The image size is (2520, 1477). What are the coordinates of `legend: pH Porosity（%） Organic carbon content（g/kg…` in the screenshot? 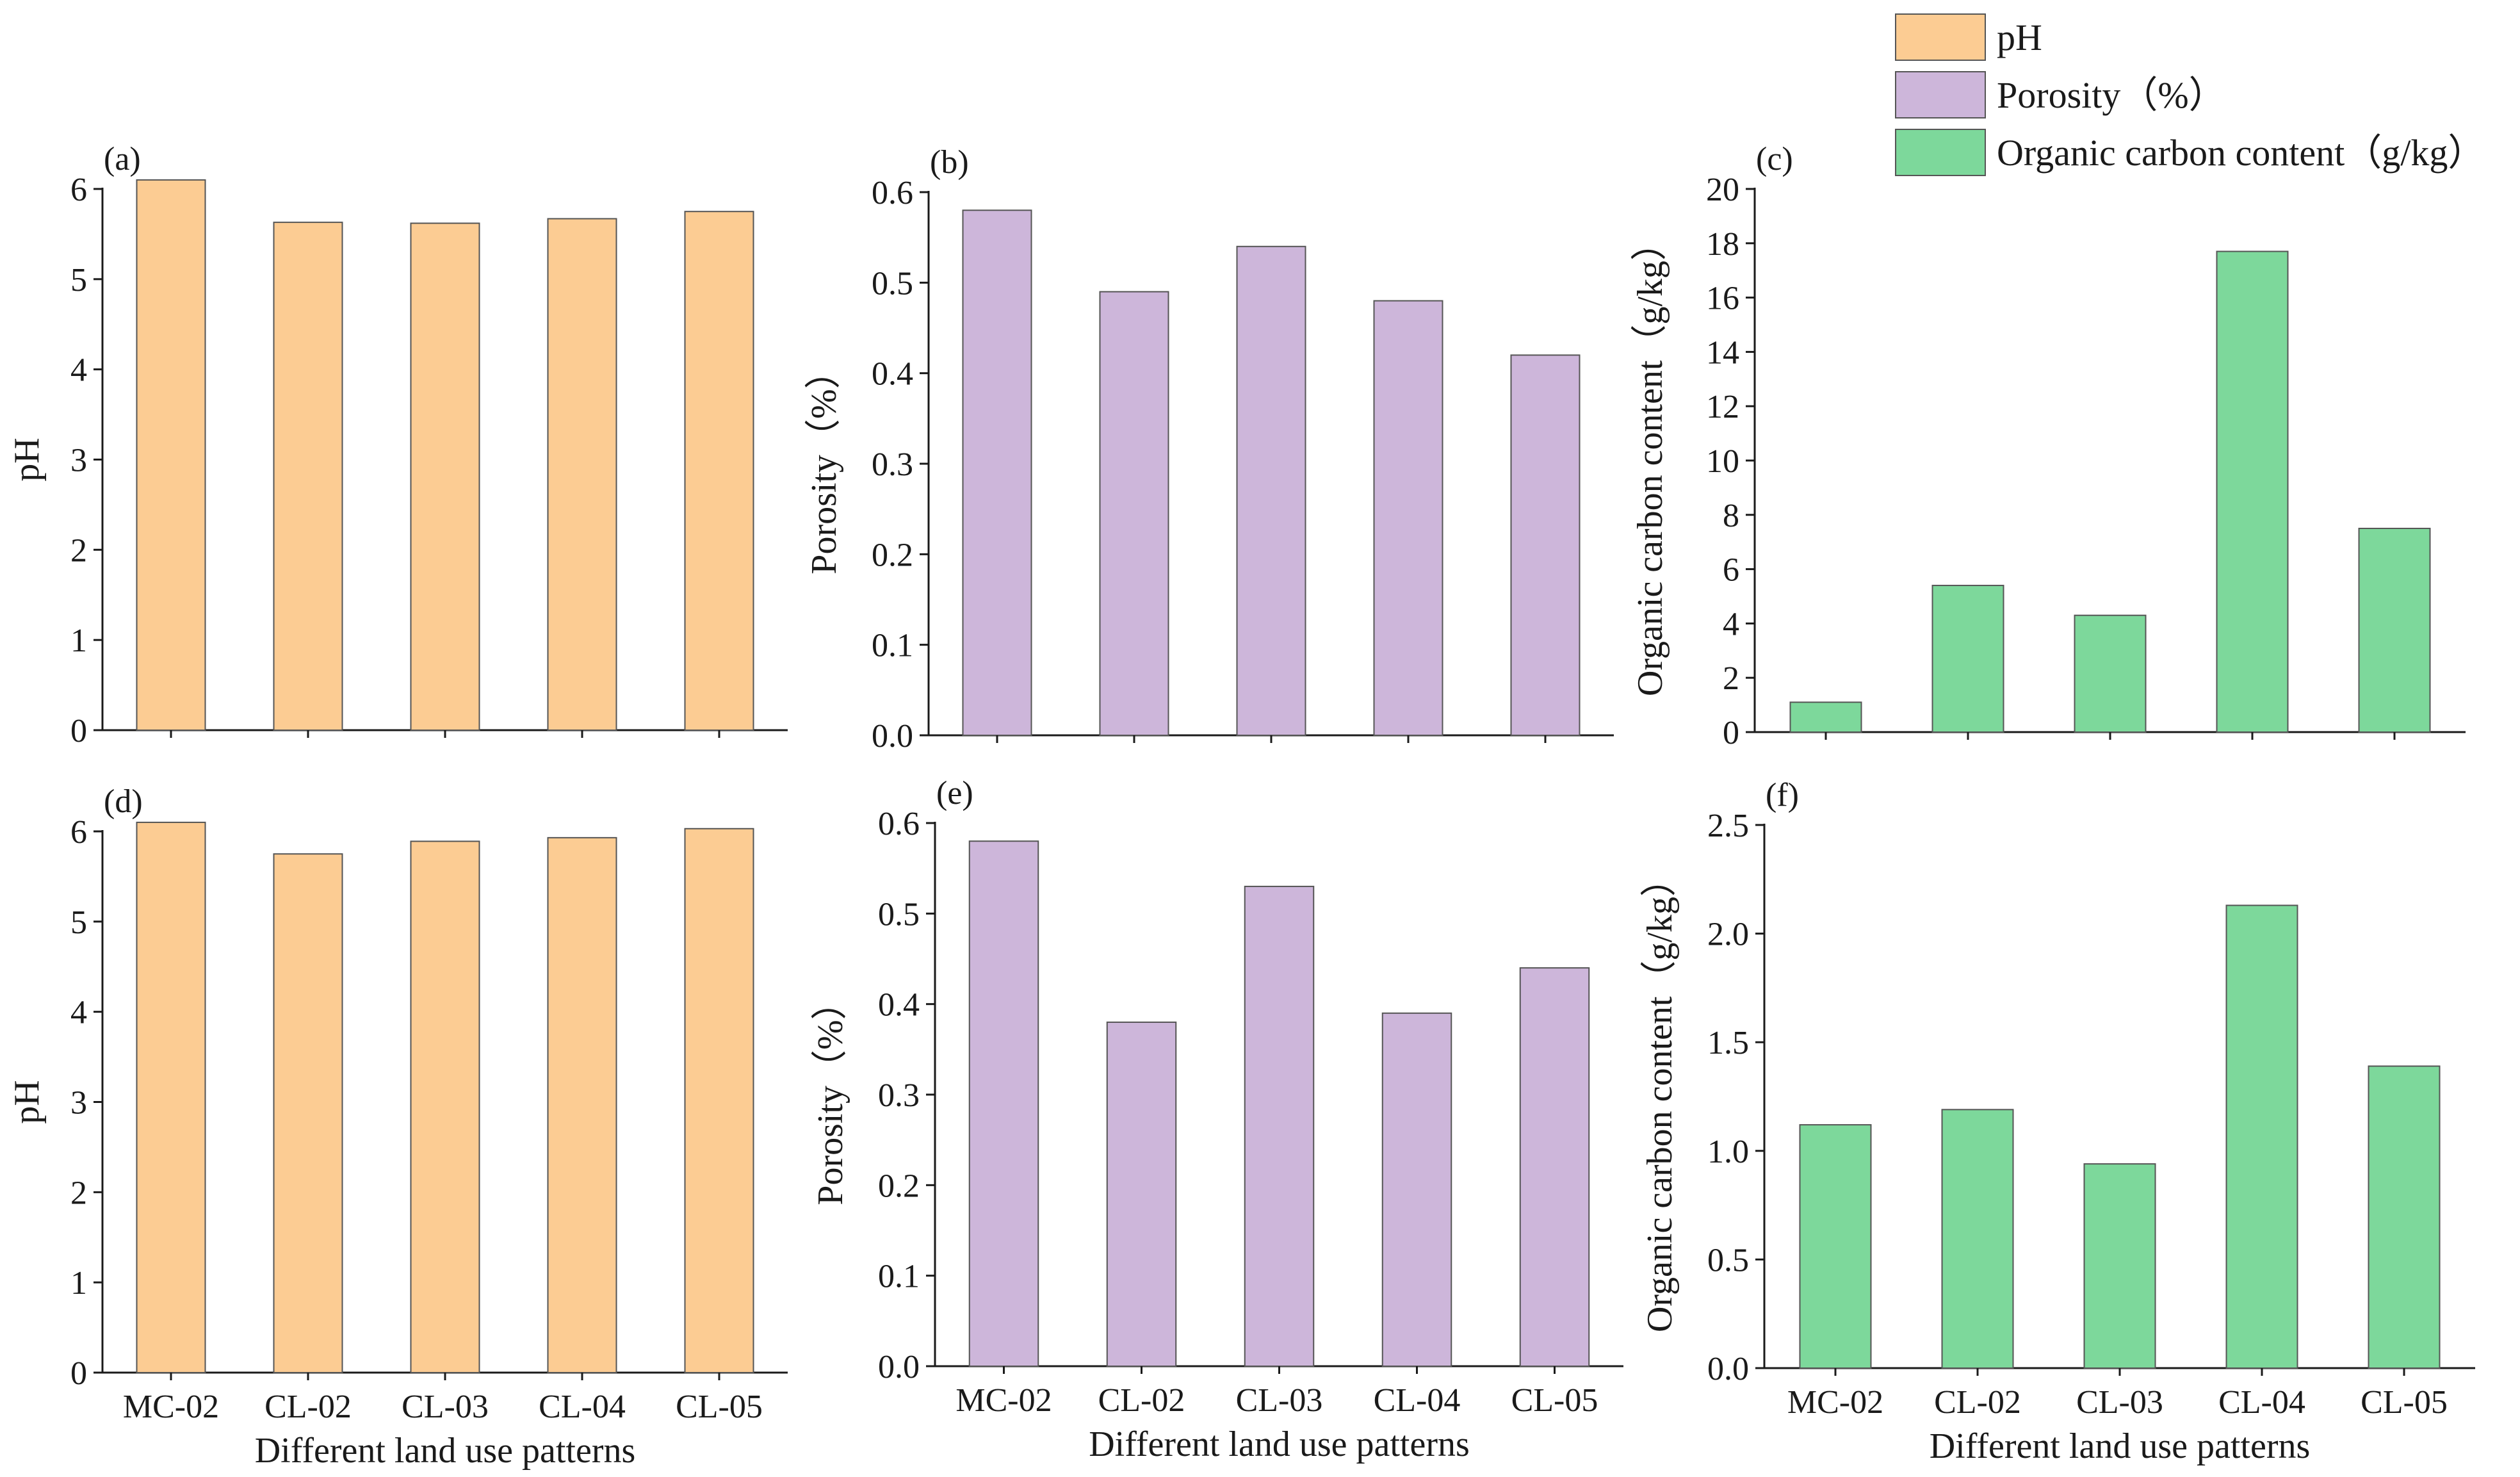 It's located at (2190, 95).